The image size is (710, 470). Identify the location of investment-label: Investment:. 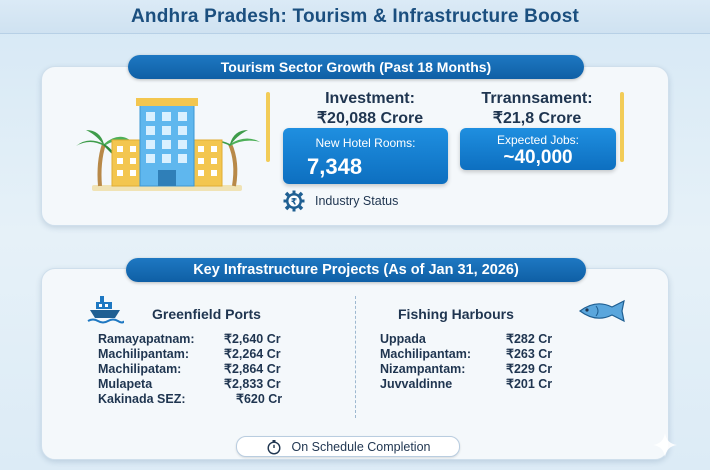
(370, 98).